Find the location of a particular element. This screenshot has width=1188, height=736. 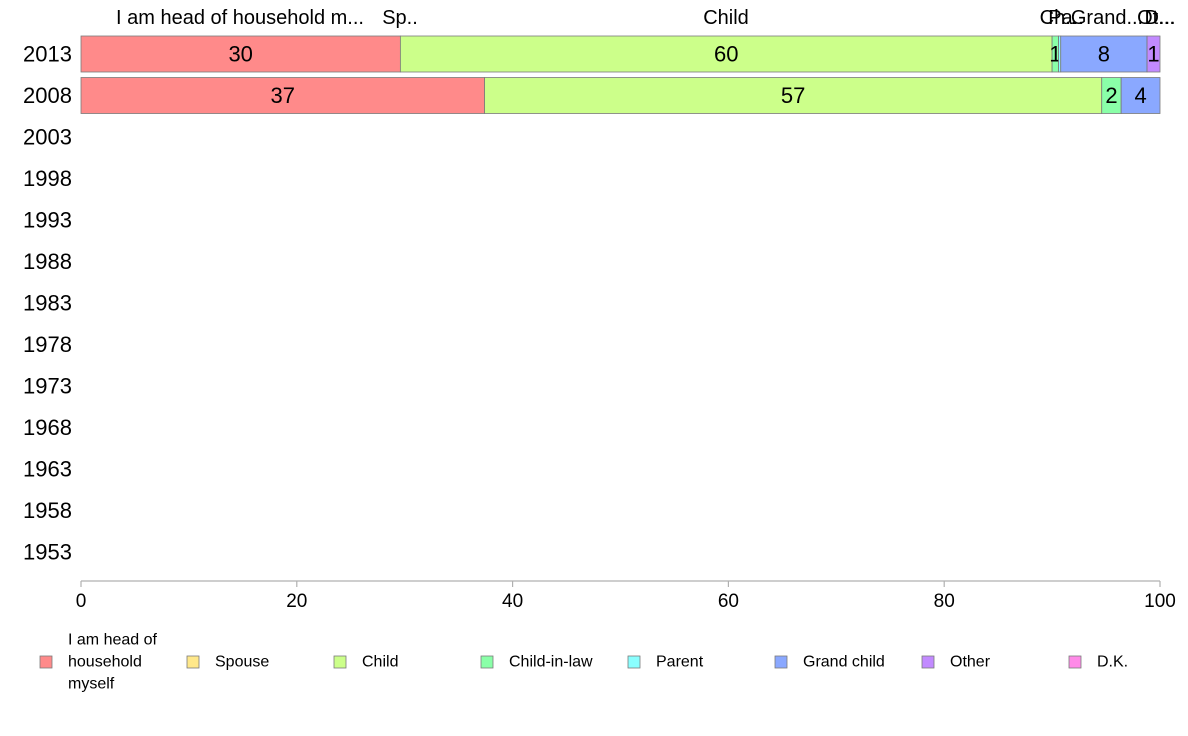

x-tick-label: 80 is located at coordinates (944, 601).